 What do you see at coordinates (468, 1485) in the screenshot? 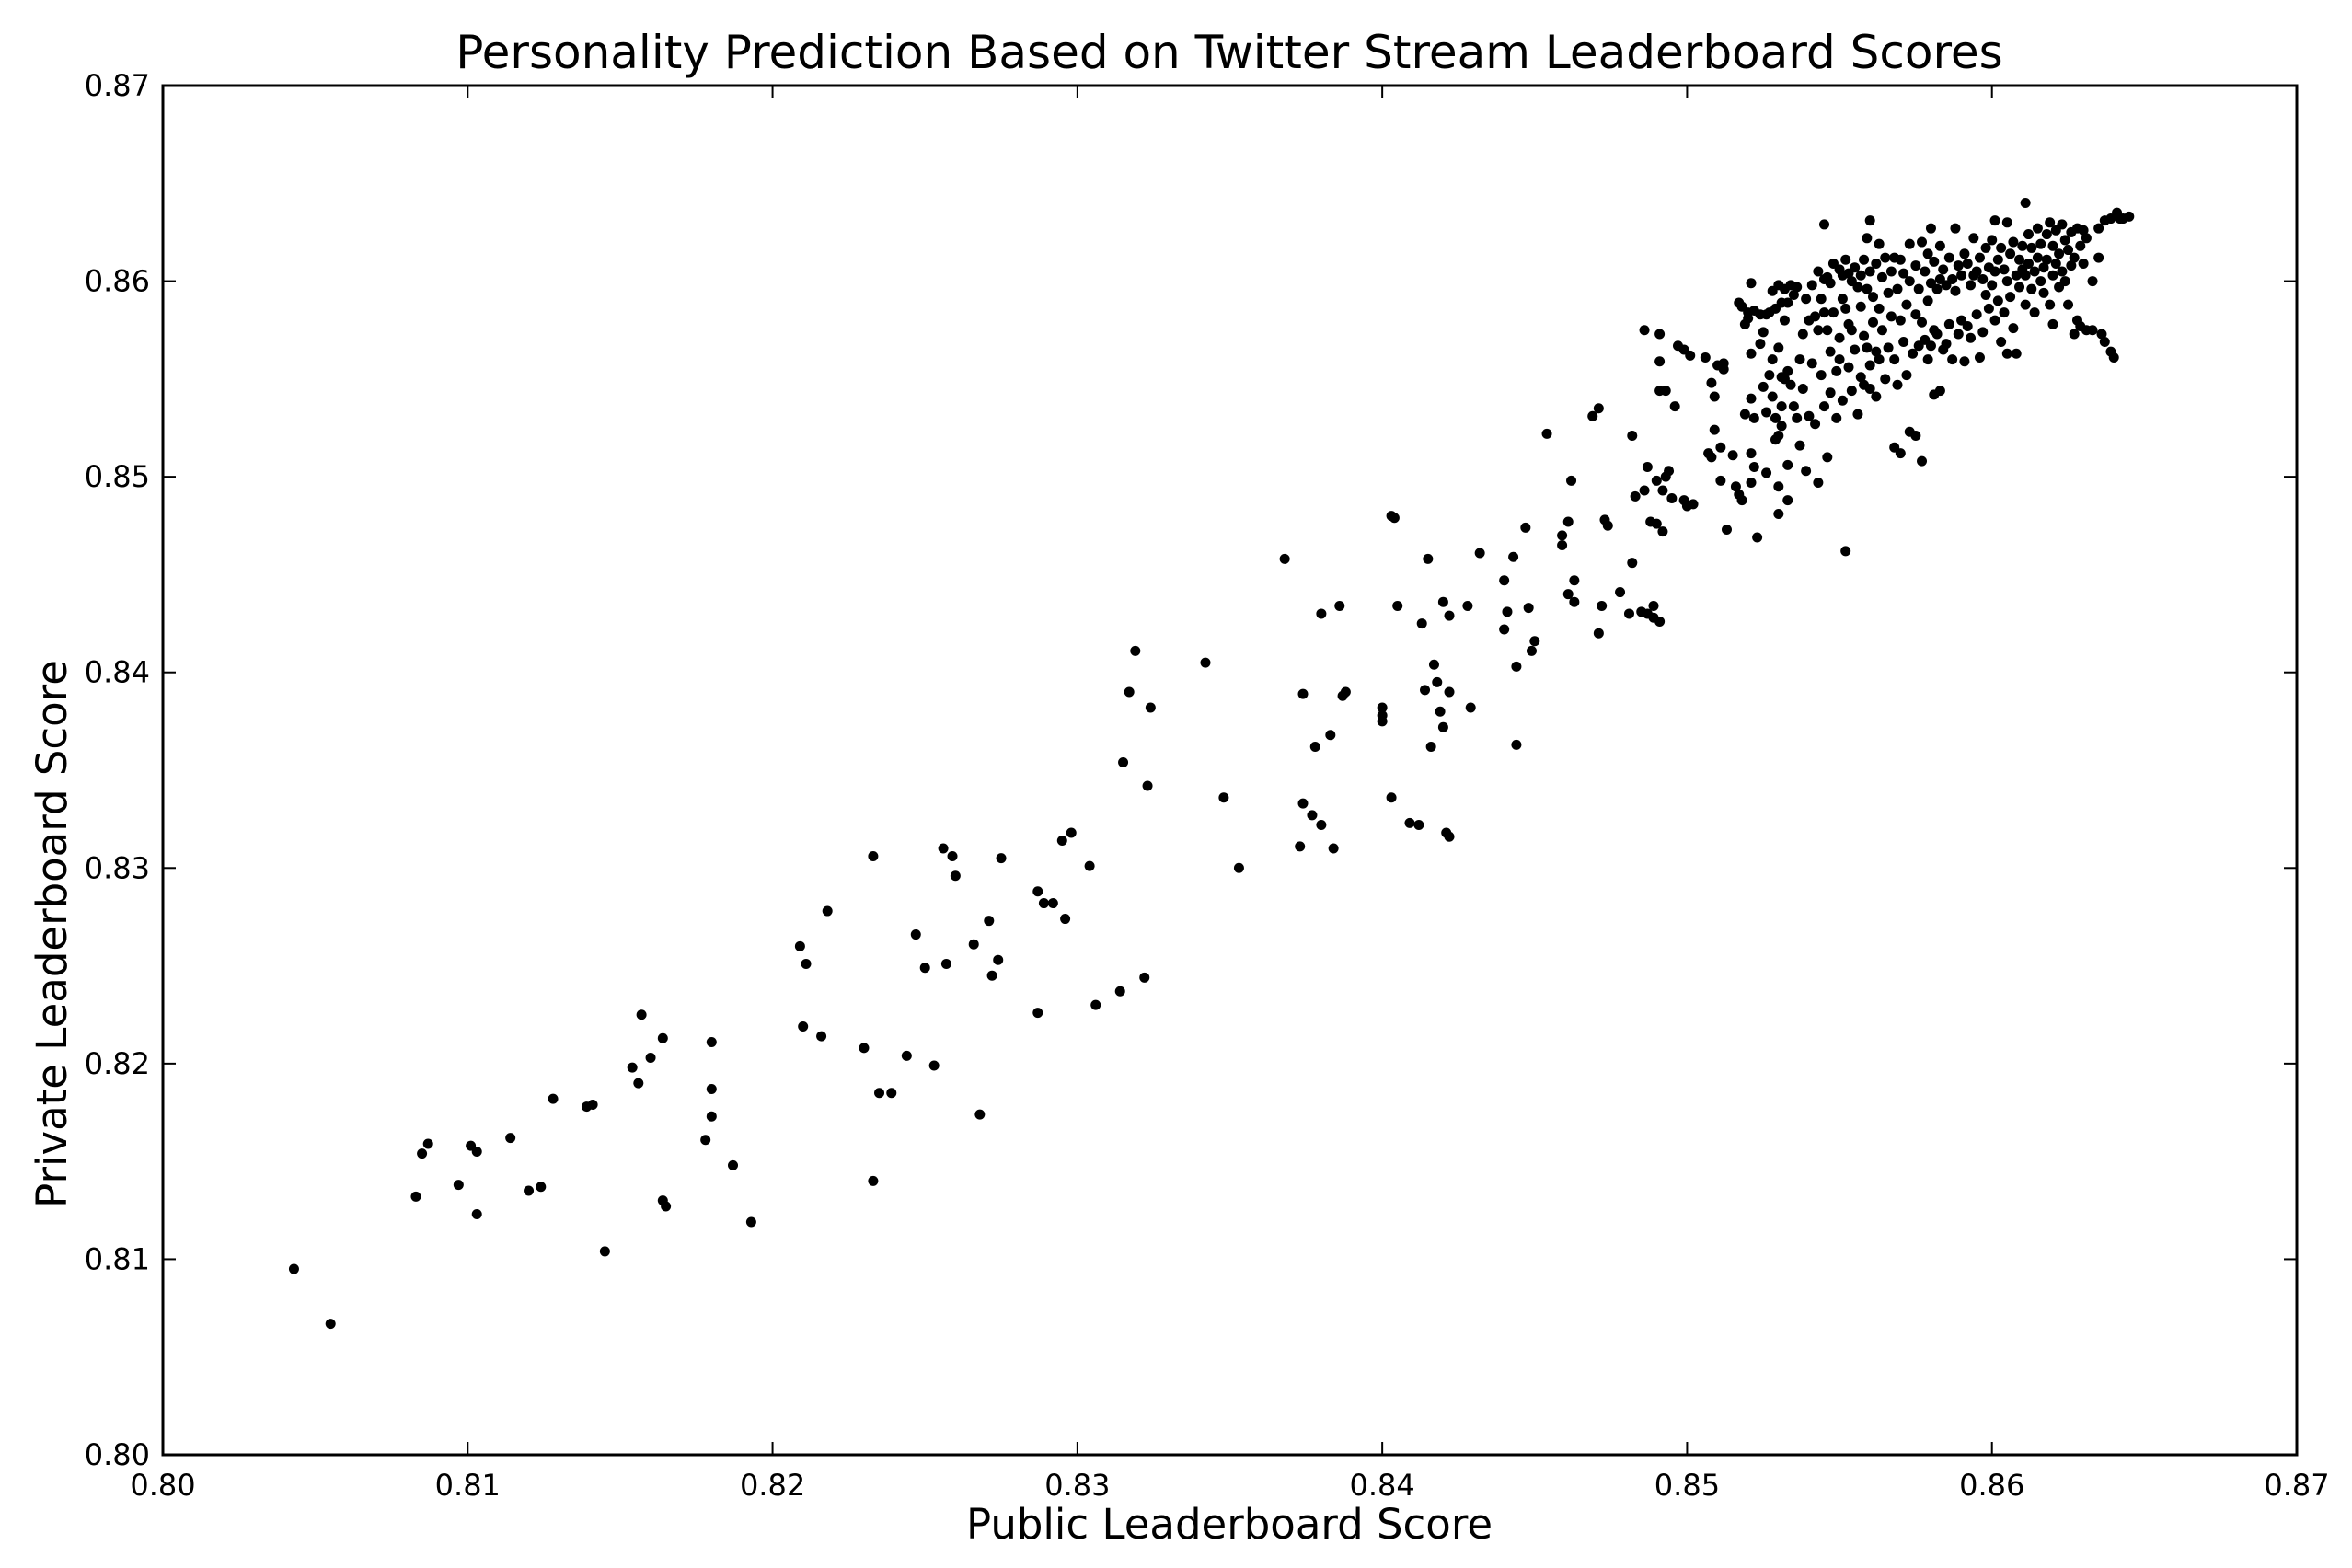
I see `x-tick-label: 0.81` at bounding box center [468, 1485].